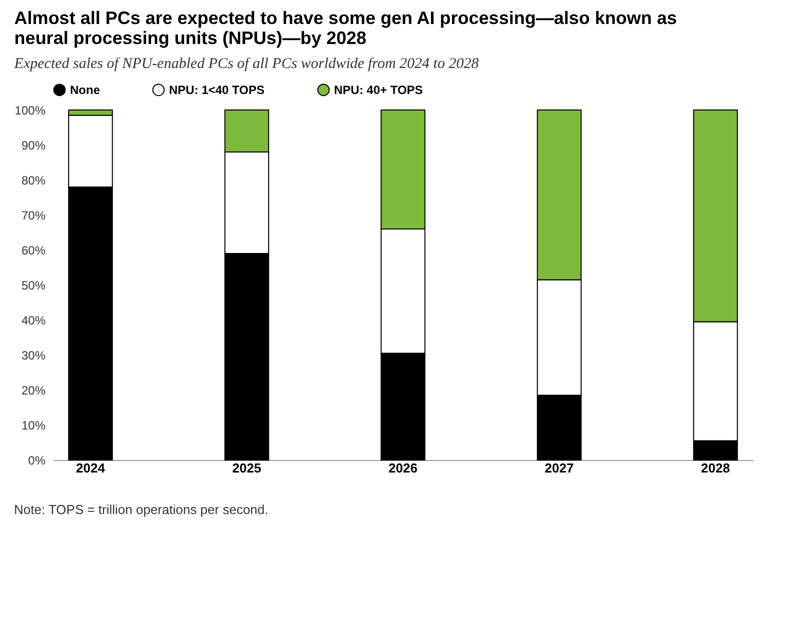 The height and width of the screenshot is (627, 804). What do you see at coordinates (216, 89) in the screenshot?
I see `legend-label: NPU: 1<40 TOPS` at bounding box center [216, 89].